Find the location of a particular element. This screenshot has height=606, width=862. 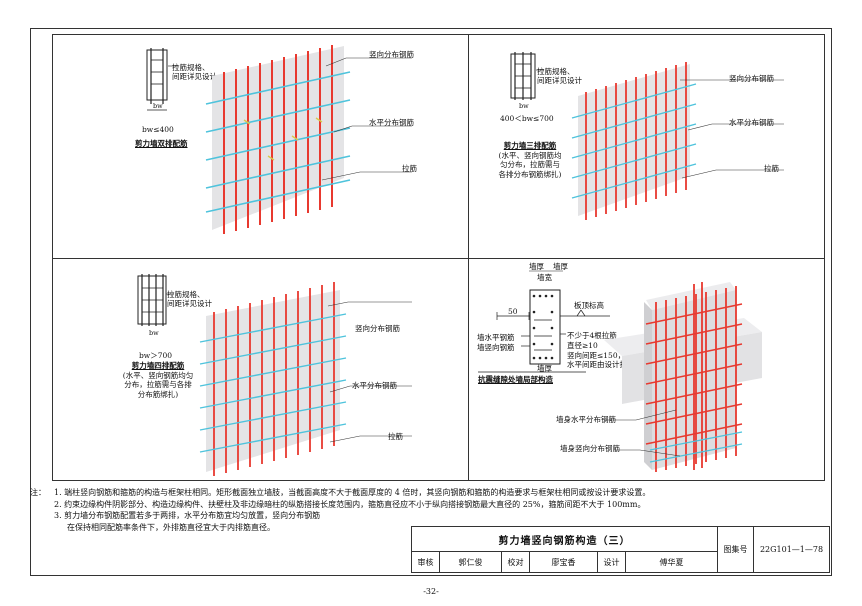

checker-name: 廖宝香 is located at coordinates (563, 562).